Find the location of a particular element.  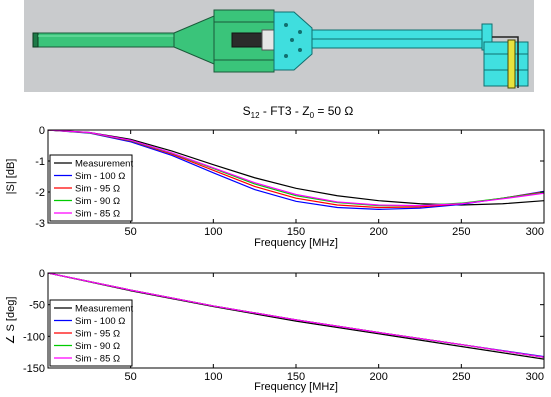

mag-legend-label-3: Sim - 90 Ω is located at coordinates (97, 201).